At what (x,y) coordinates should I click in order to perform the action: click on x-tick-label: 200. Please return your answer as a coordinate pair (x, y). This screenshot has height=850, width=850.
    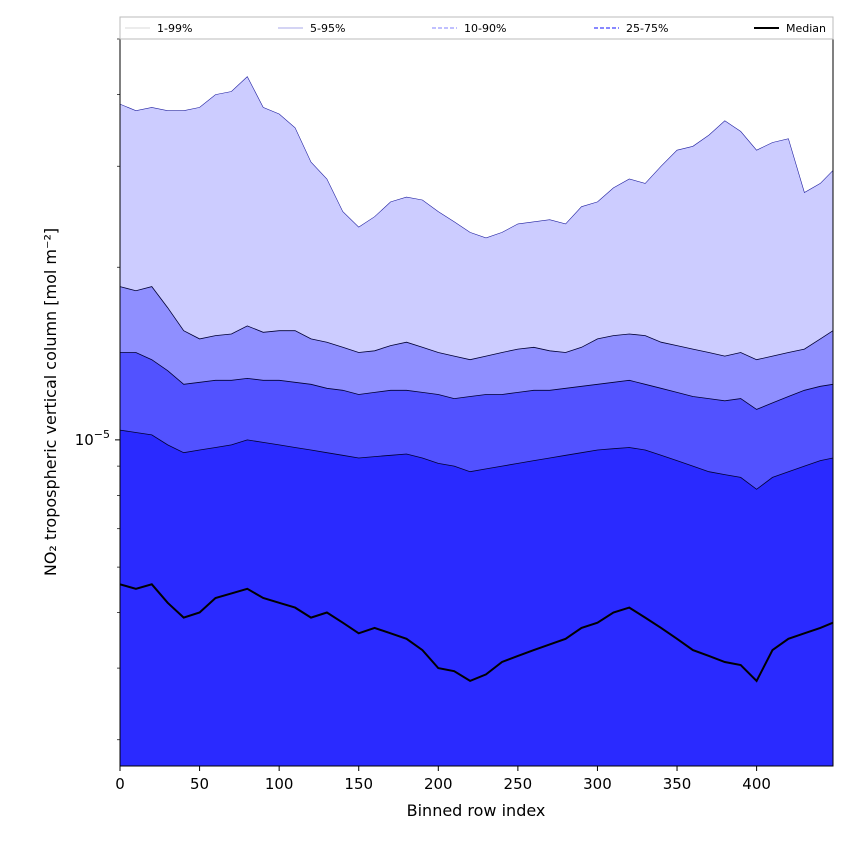
    Looking at the image, I should click on (438, 784).